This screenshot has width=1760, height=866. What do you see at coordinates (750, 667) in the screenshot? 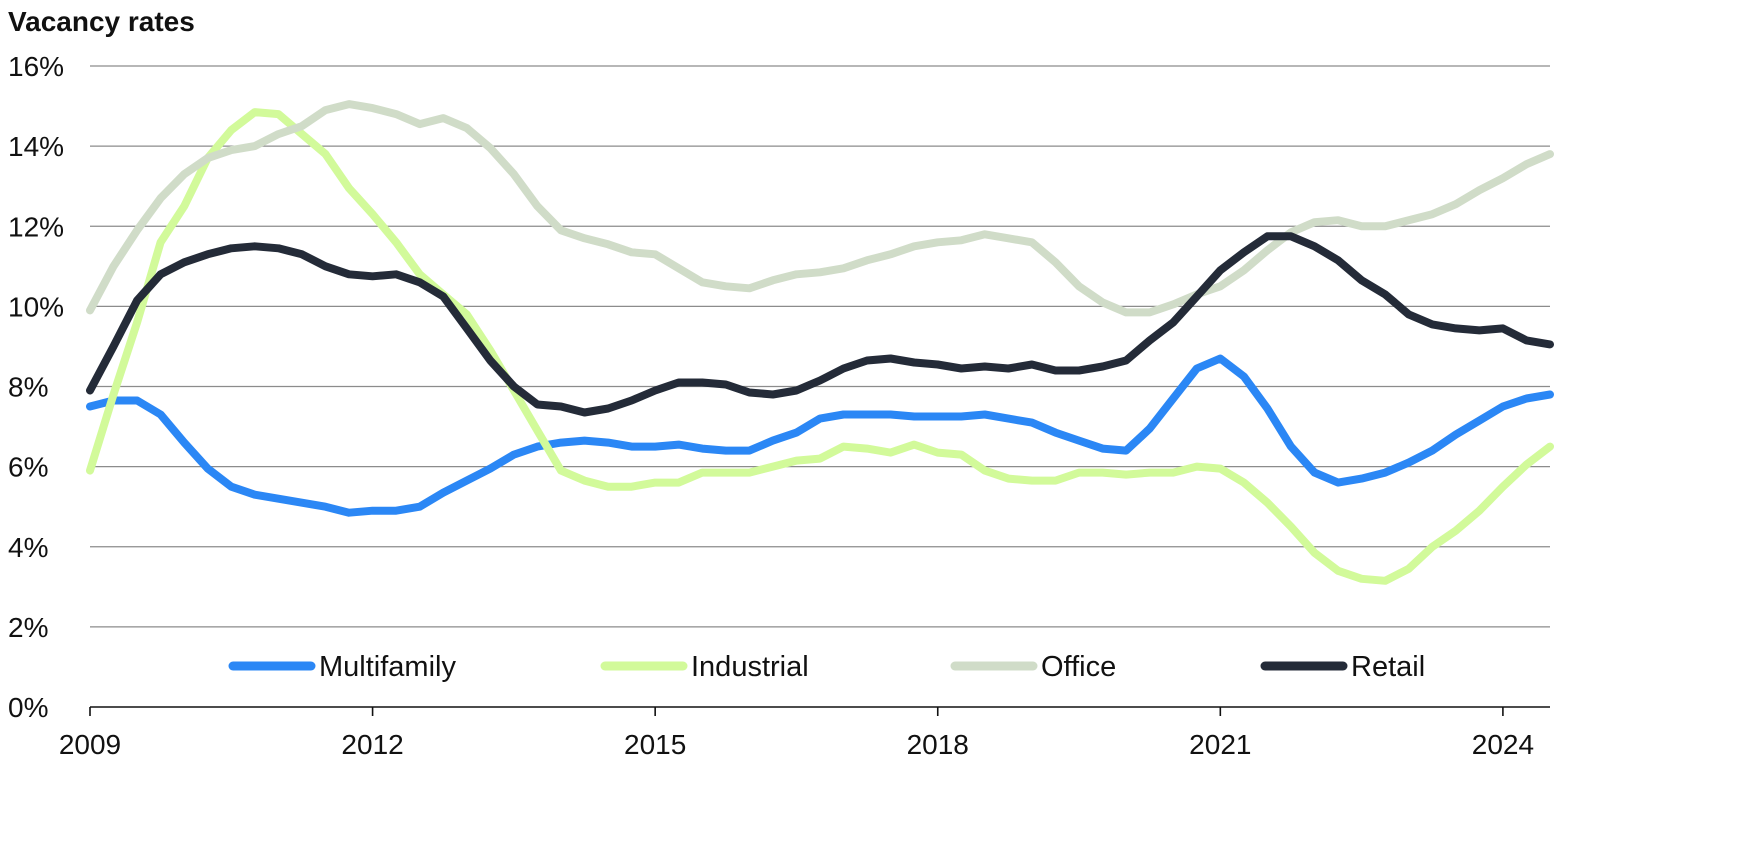
I see `legend-label-industrial: Industrial` at bounding box center [750, 667].